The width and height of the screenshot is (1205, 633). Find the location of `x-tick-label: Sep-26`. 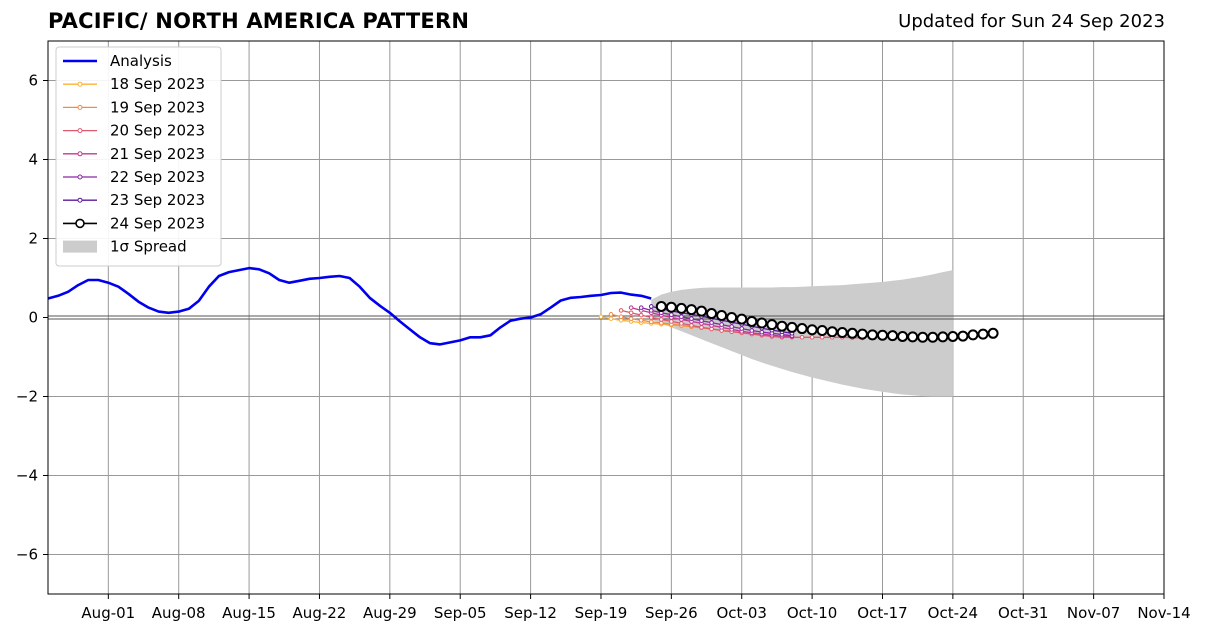

x-tick-label: Sep-26 is located at coordinates (671, 613).